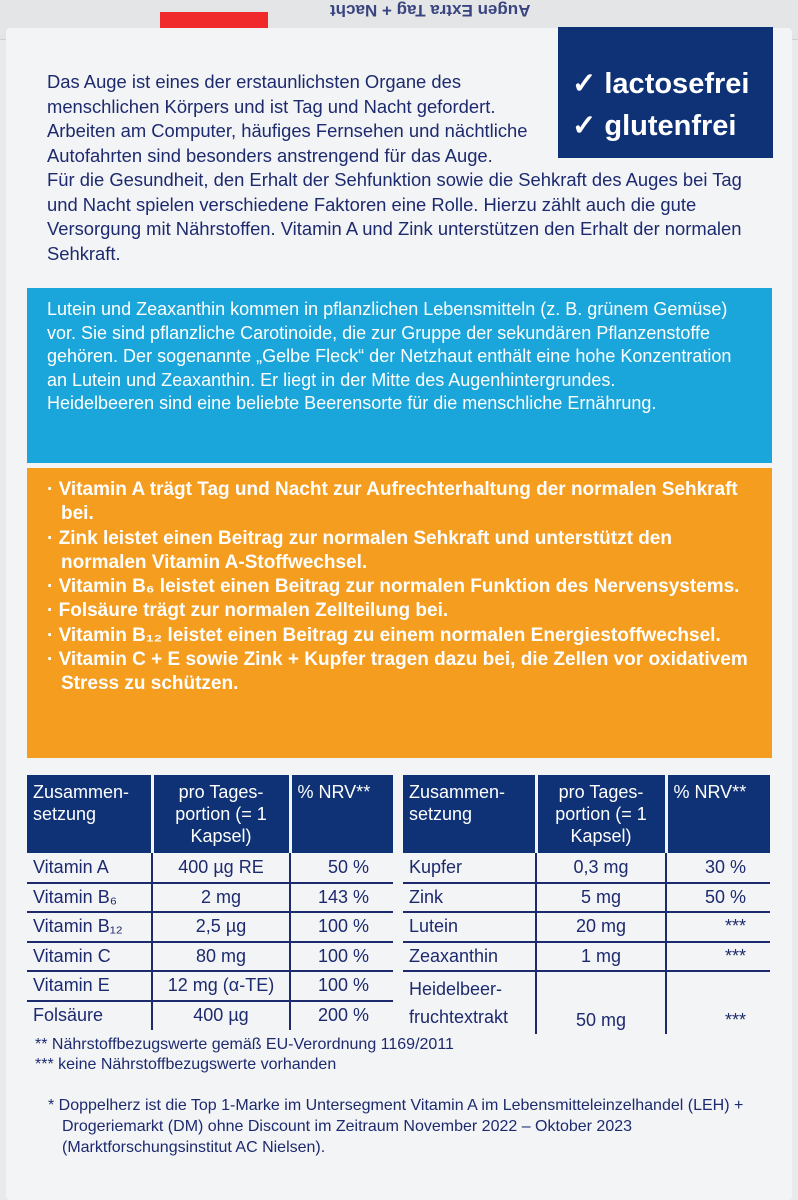 This screenshot has height=1200, width=798. I want to click on table-row: Zink 5 mg 50 %, so click(586, 897).